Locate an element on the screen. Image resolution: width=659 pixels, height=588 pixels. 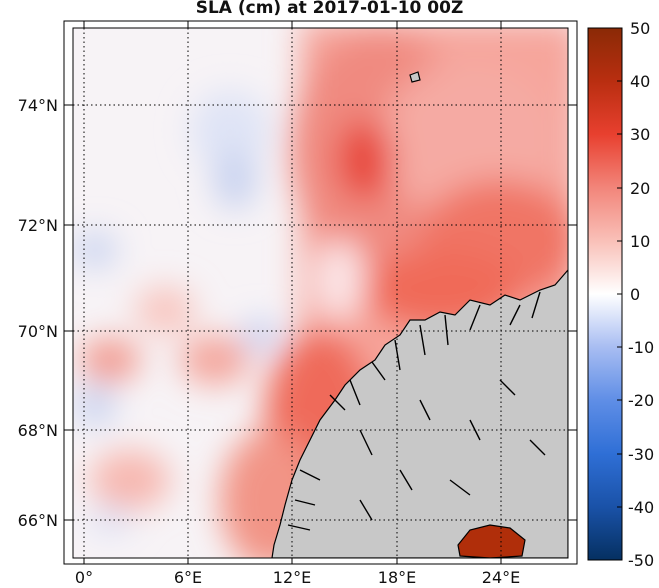
lat-label-74: 74°N is located at coordinates (38, 105).